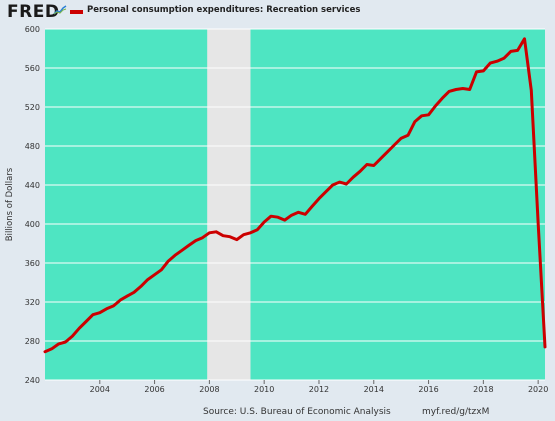  Describe the element at coordinates (10, 204) in the screenshot. I see `y-axis-label: Billions of Dollars` at that location.